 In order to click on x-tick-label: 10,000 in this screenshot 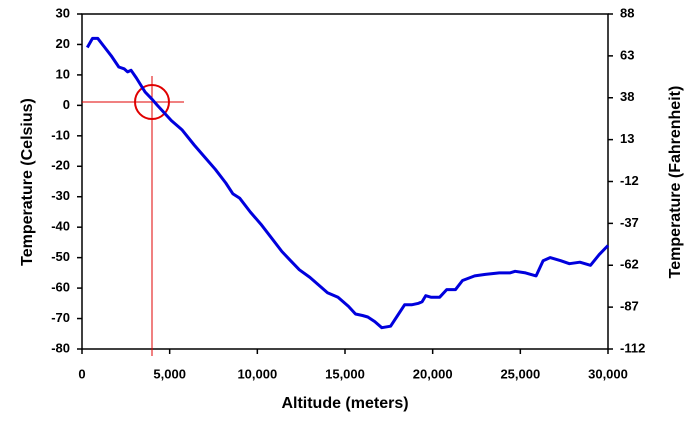, I will do `click(257, 373)`.